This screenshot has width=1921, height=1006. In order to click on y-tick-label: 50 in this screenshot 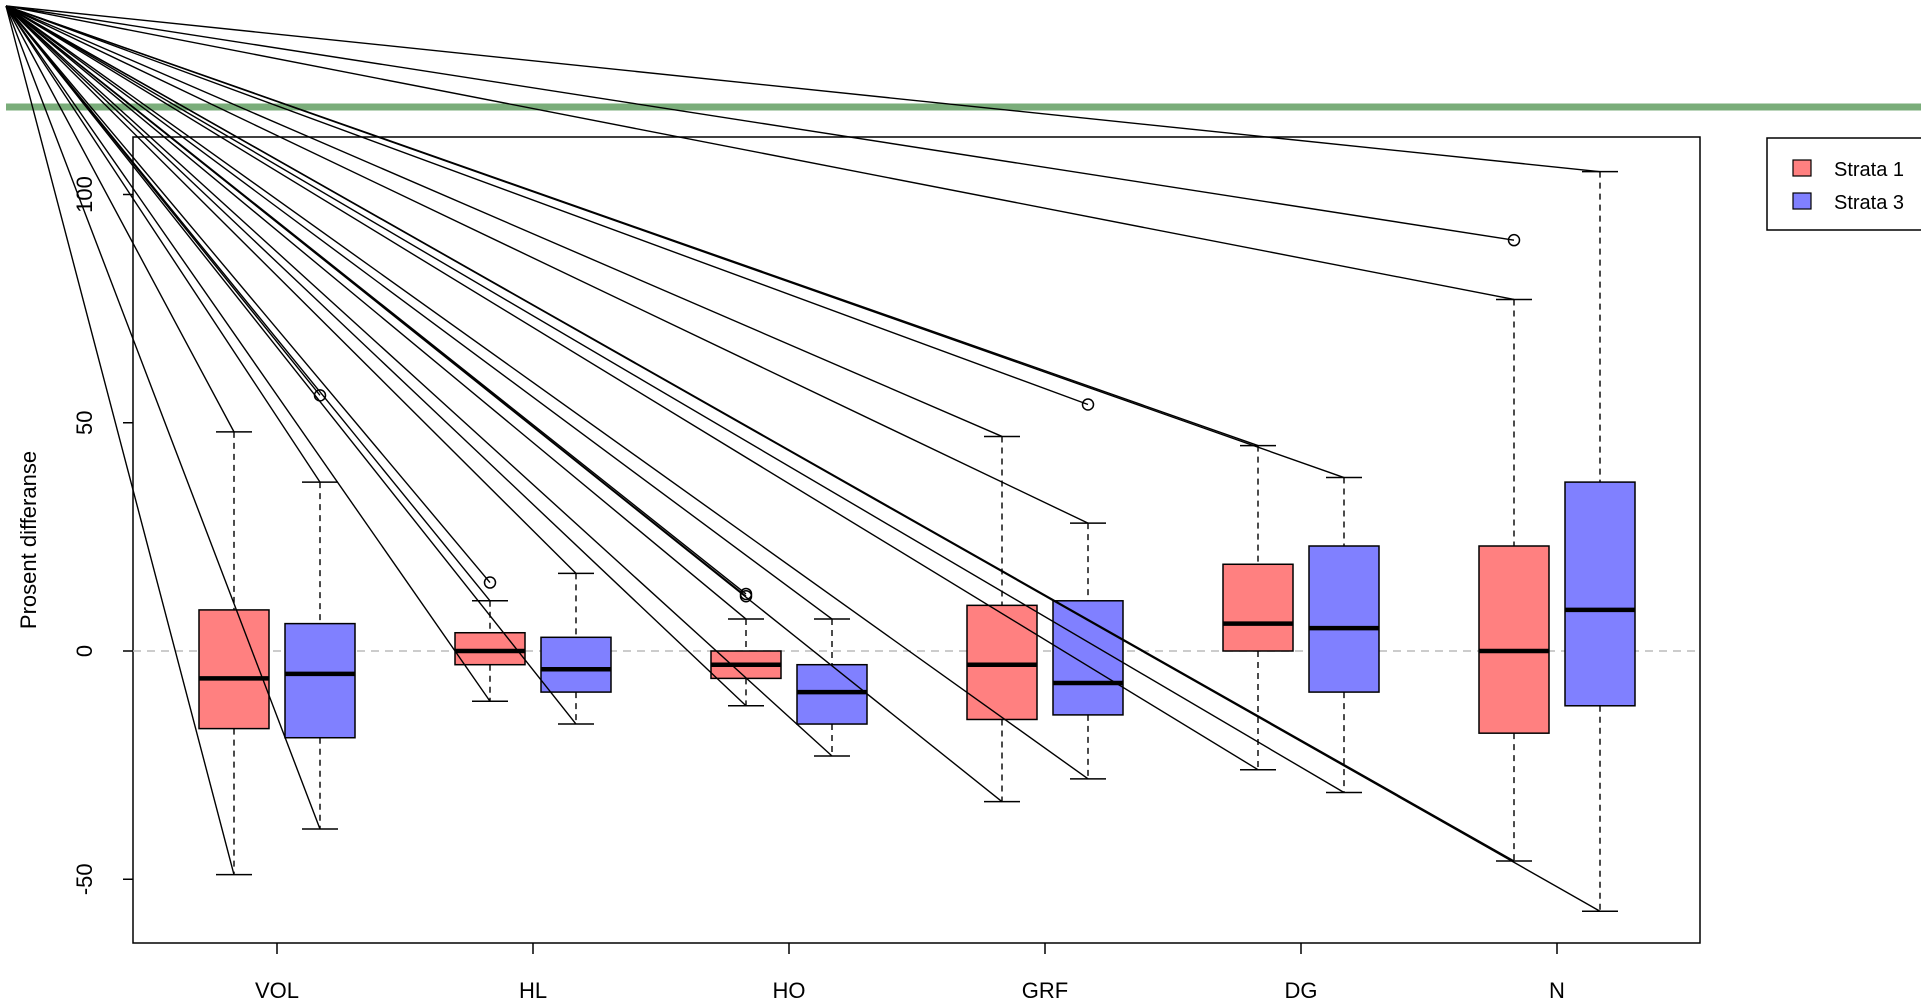, I will do `click(84, 423)`.